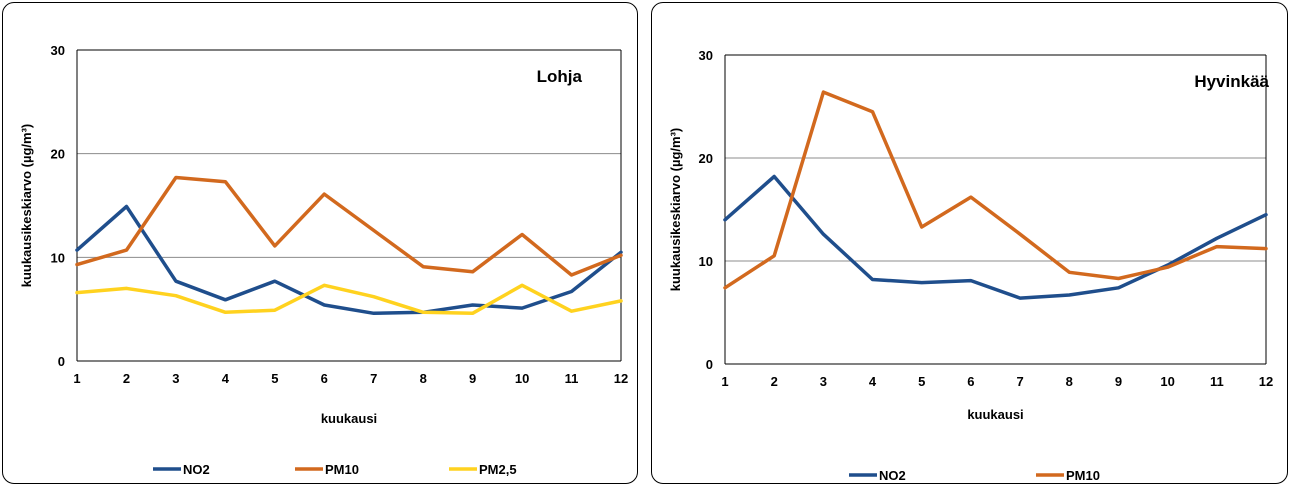  I want to click on chart-title: Hyvinkää, so click(1231, 81).